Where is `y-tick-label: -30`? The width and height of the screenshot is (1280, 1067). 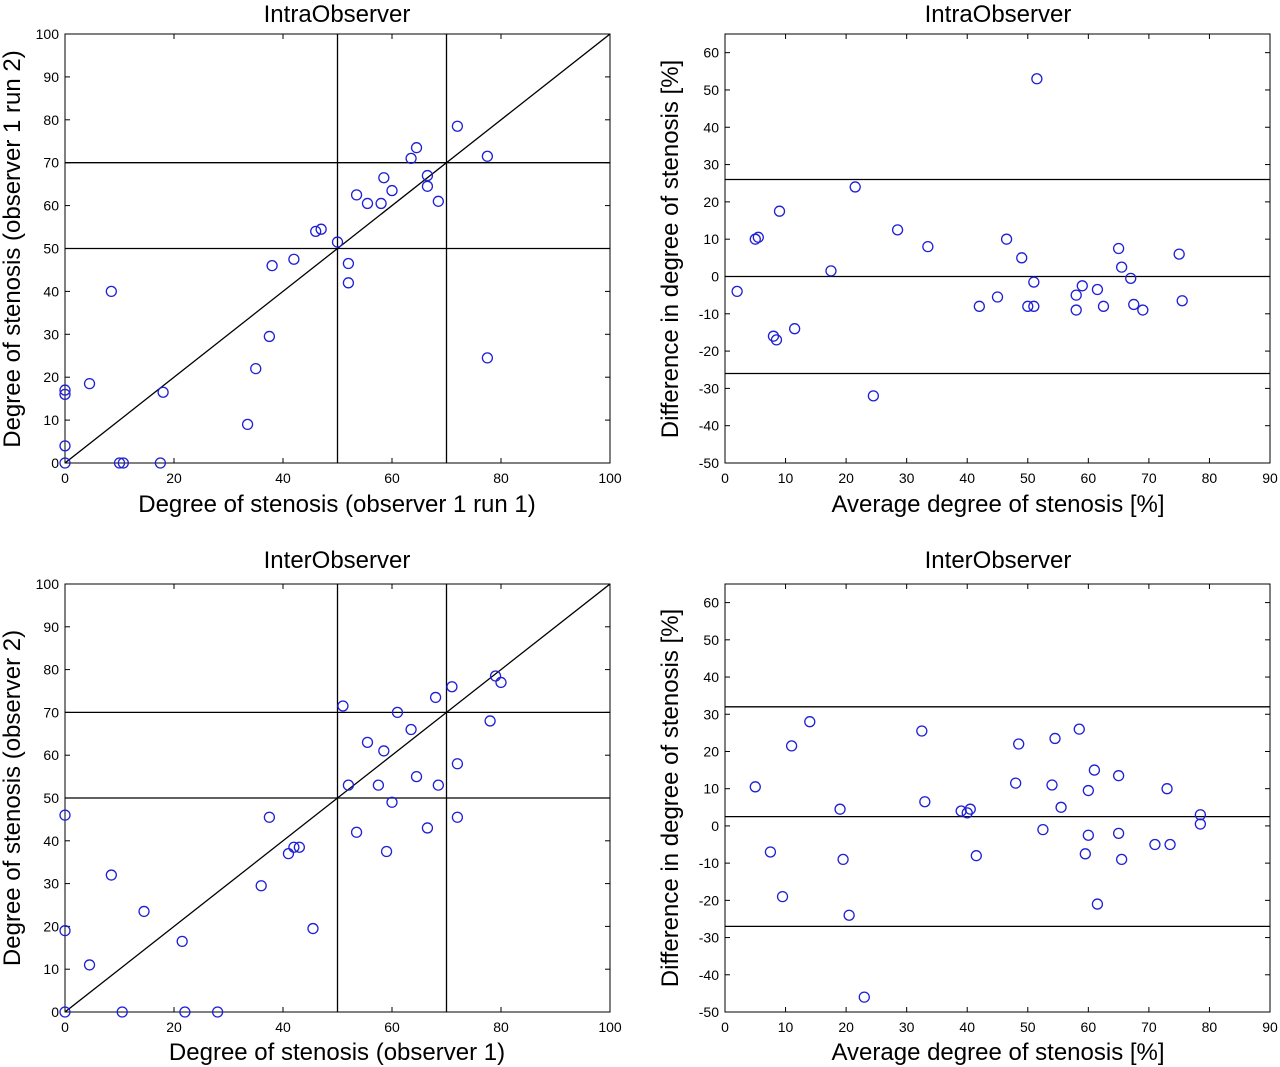 y-tick-label: -30 is located at coordinates (709, 388).